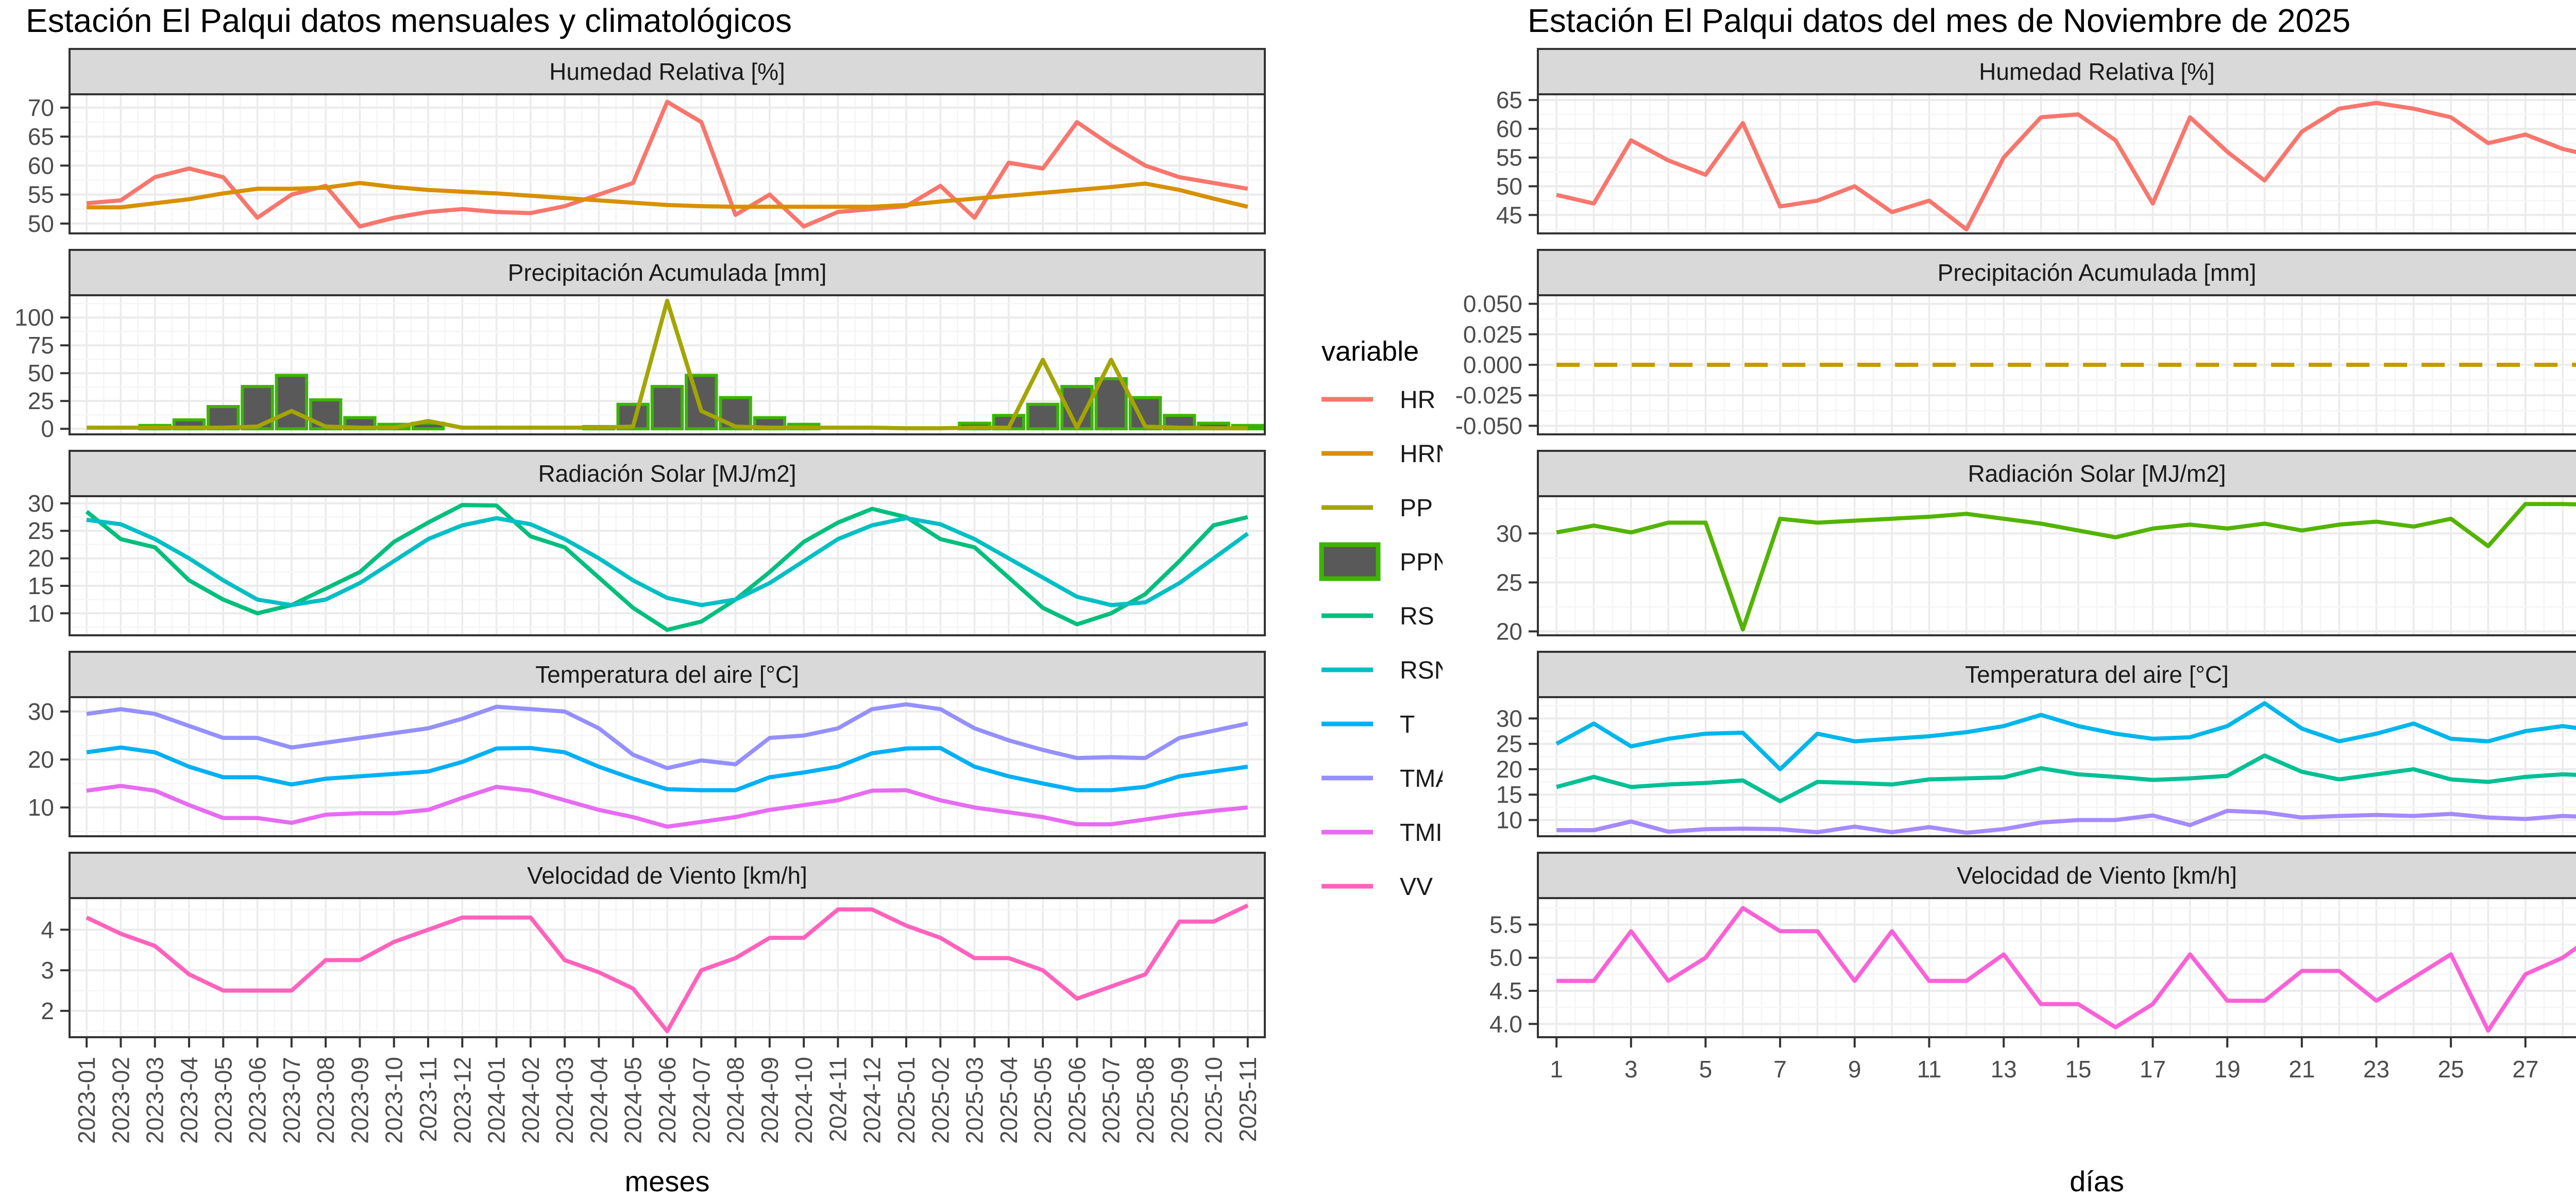 The height and width of the screenshot is (1199, 2576). What do you see at coordinates (906, 1100) in the screenshot?
I see `x-tick-label: 2025-01` at bounding box center [906, 1100].